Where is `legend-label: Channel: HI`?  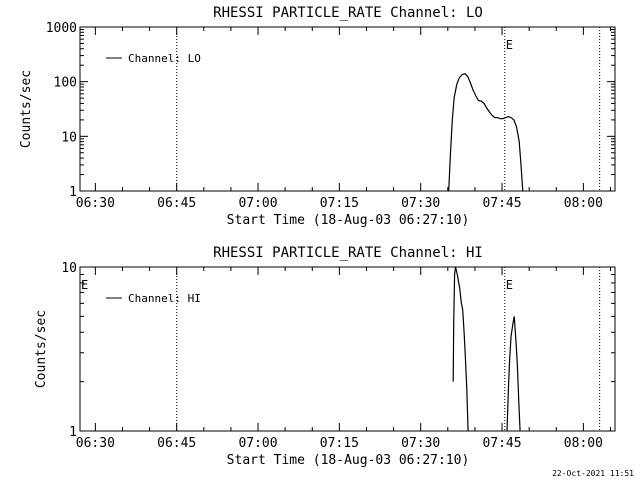 legend-label: Channel: HI is located at coordinates (164, 298).